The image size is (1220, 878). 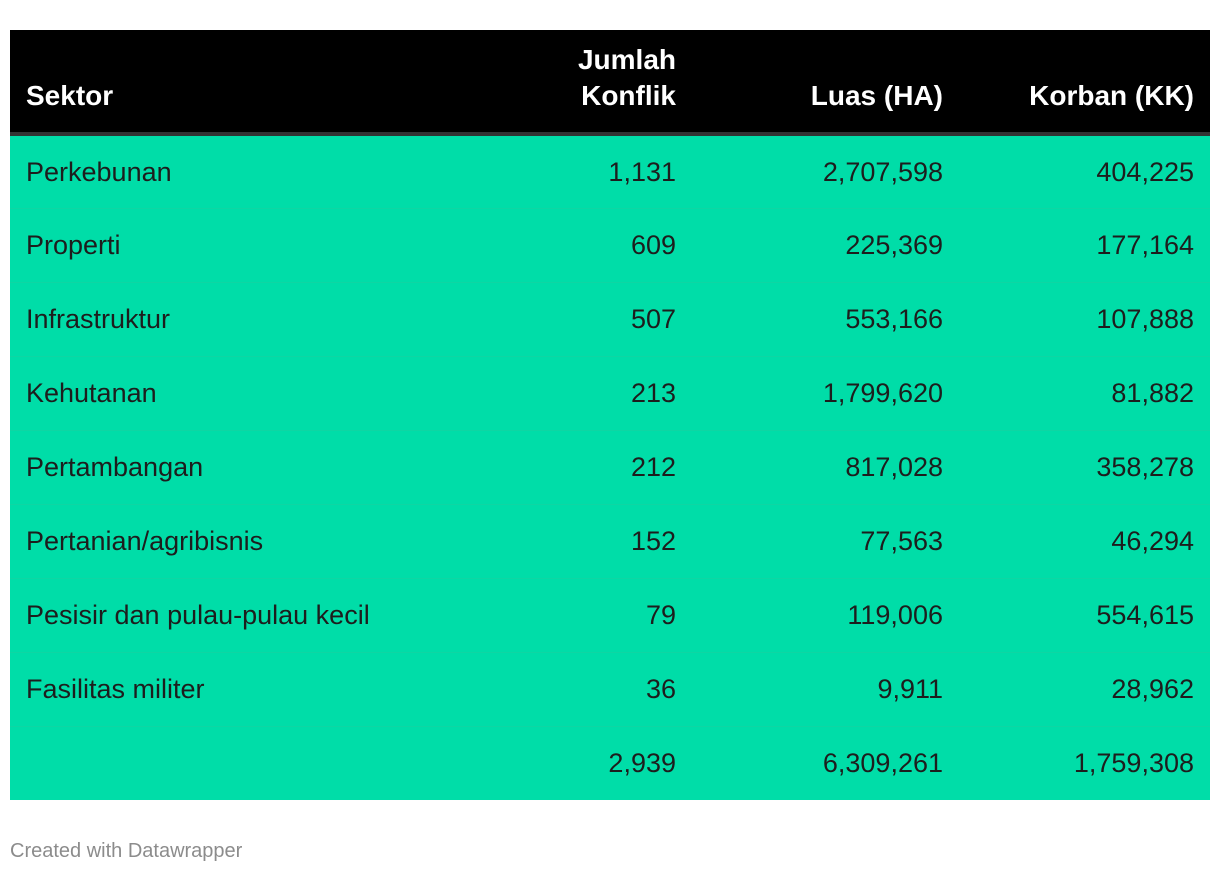 I want to click on cell-sektor: Pesisir dan pulau-pulau kecil, so click(x=265, y=614).